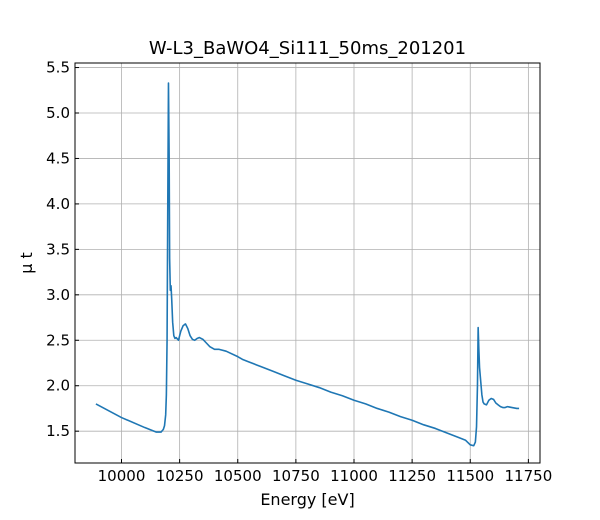 Image resolution: width=600 pixels, height=520 pixels. I want to click on y-tick-label: 3.5, so click(58, 249).